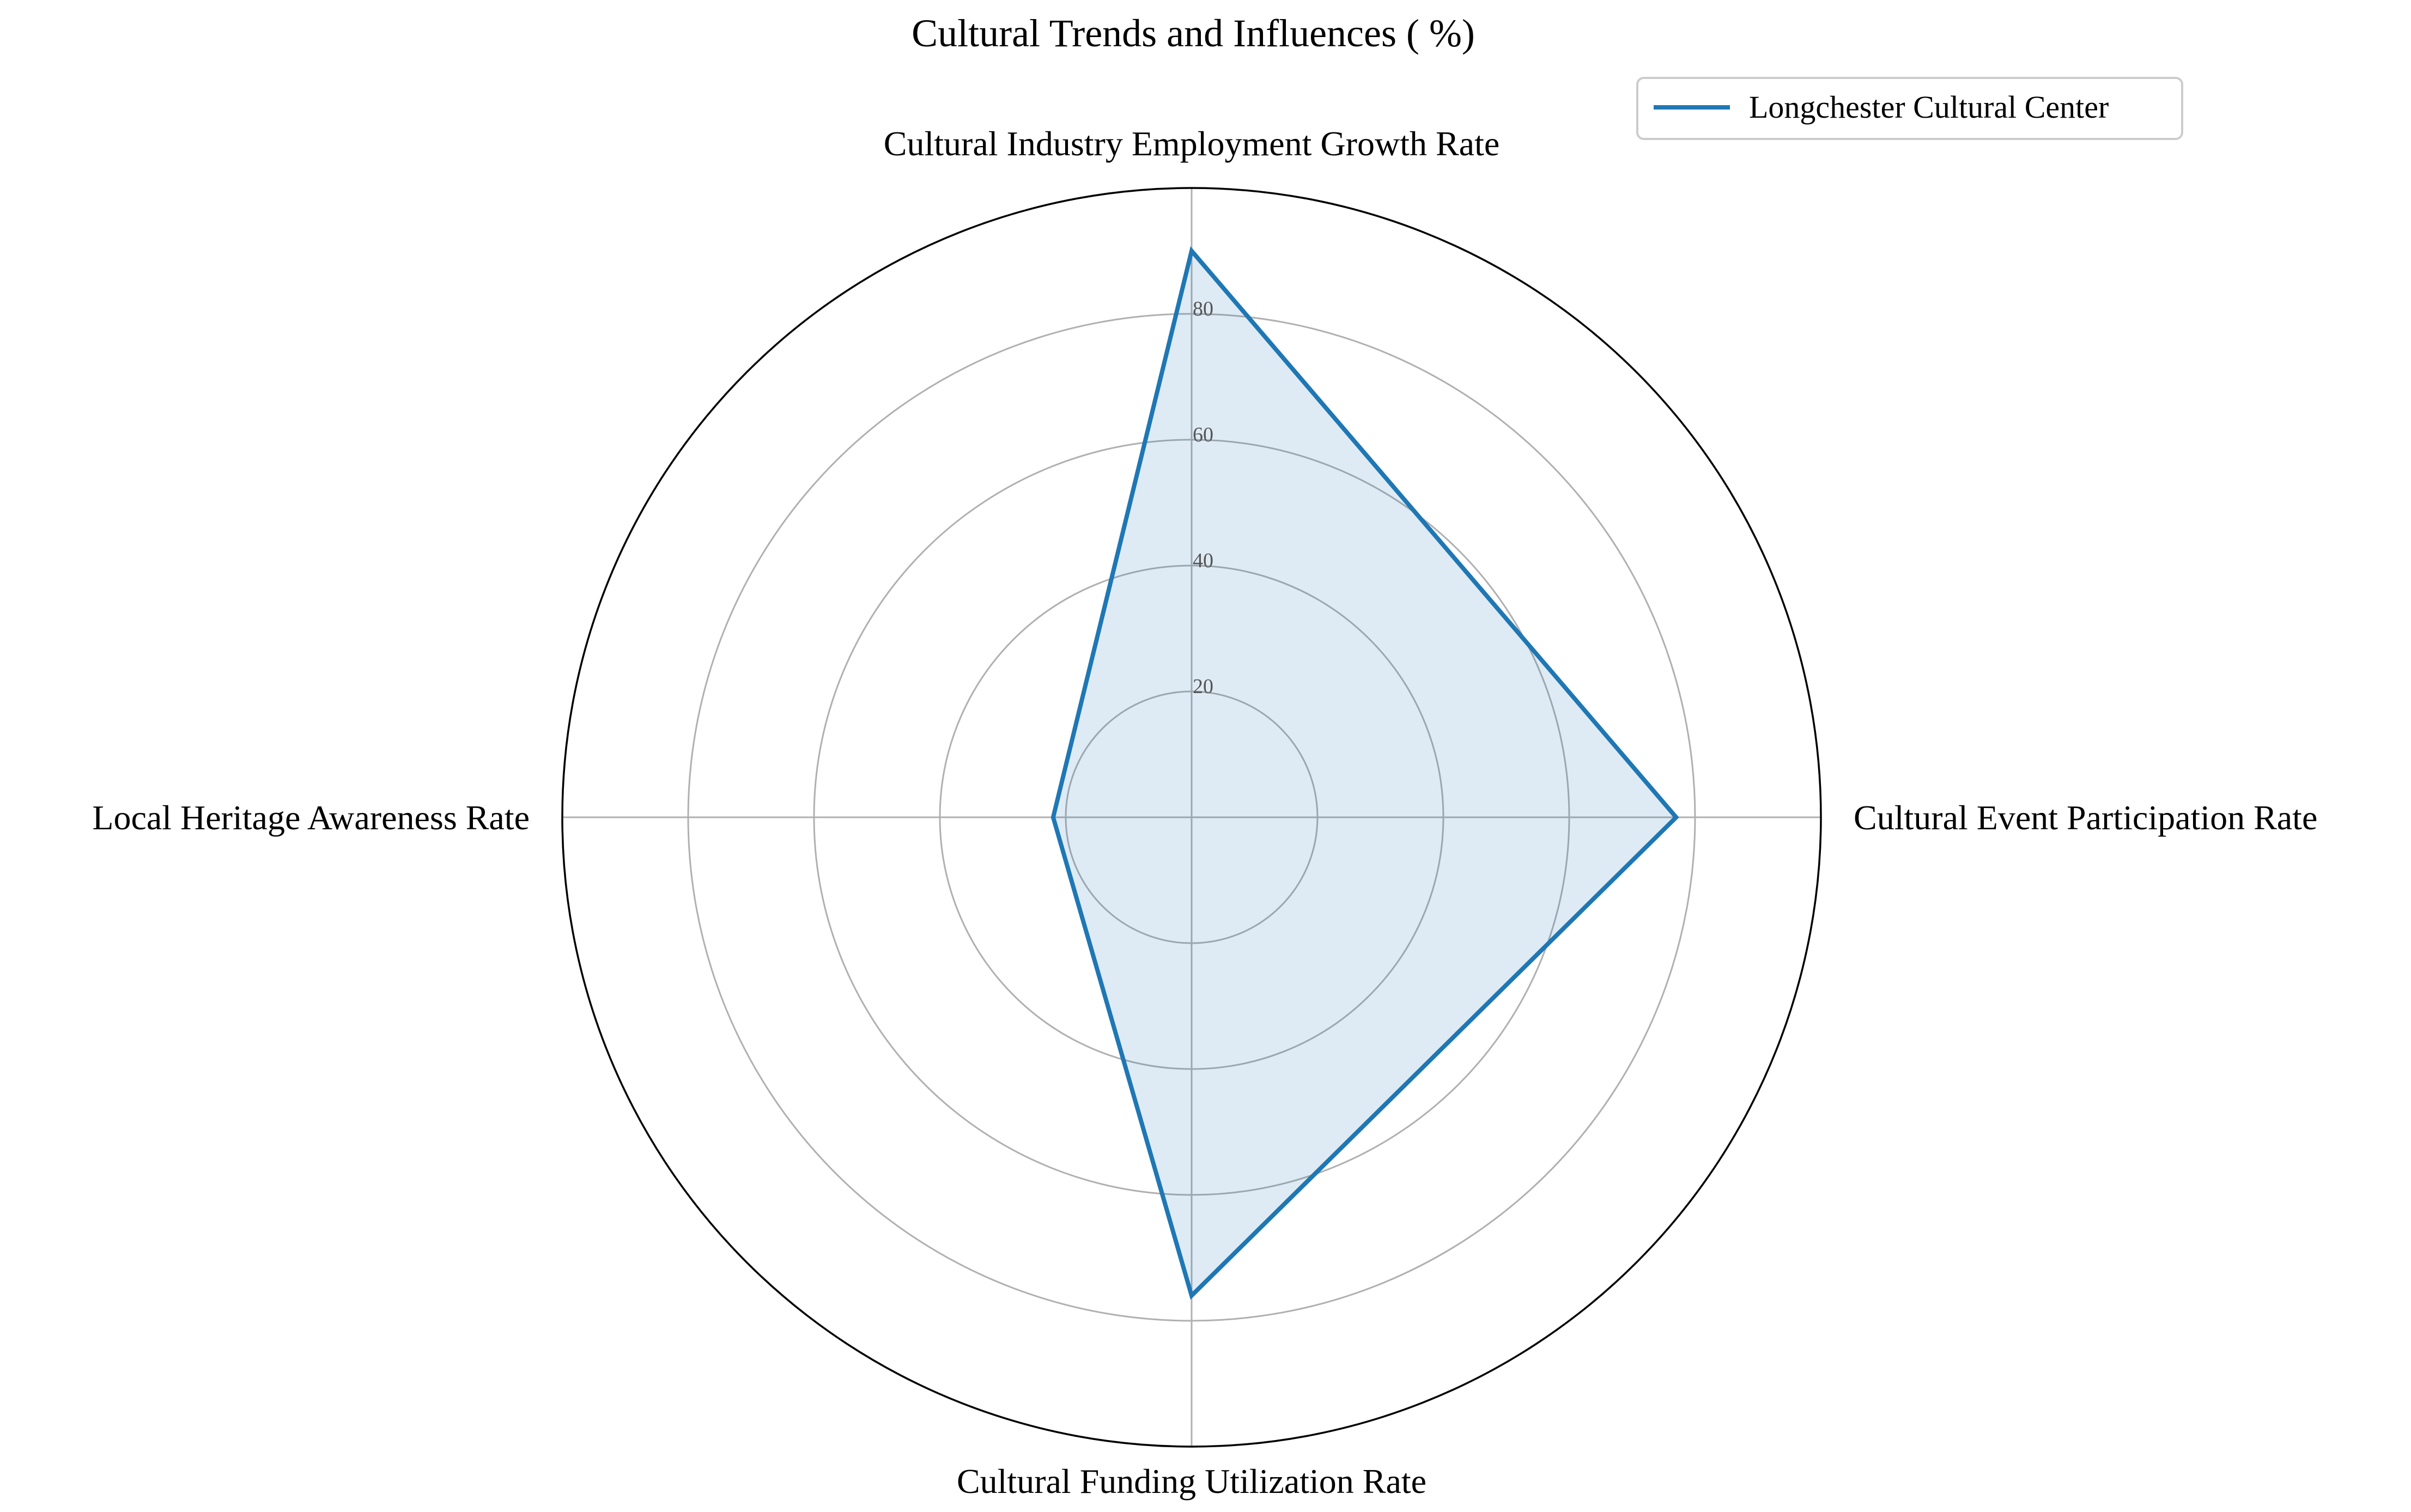 The image size is (2411, 1512). What do you see at coordinates (1192, 1481) in the screenshot?
I see `axis-label: Cultural Funding Utilization Rate` at bounding box center [1192, 1481].